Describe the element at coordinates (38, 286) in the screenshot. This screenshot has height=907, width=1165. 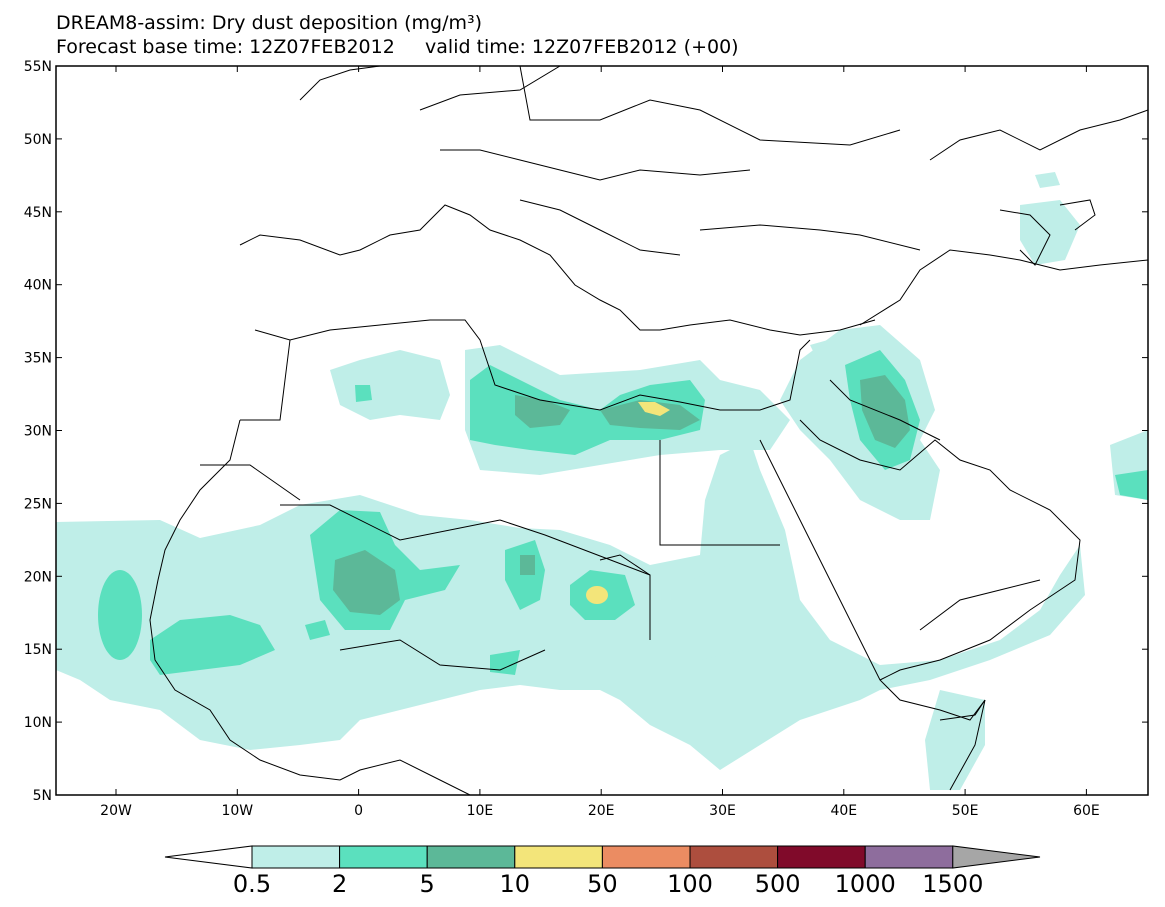
I see `latitude-label: 40N` at that location.